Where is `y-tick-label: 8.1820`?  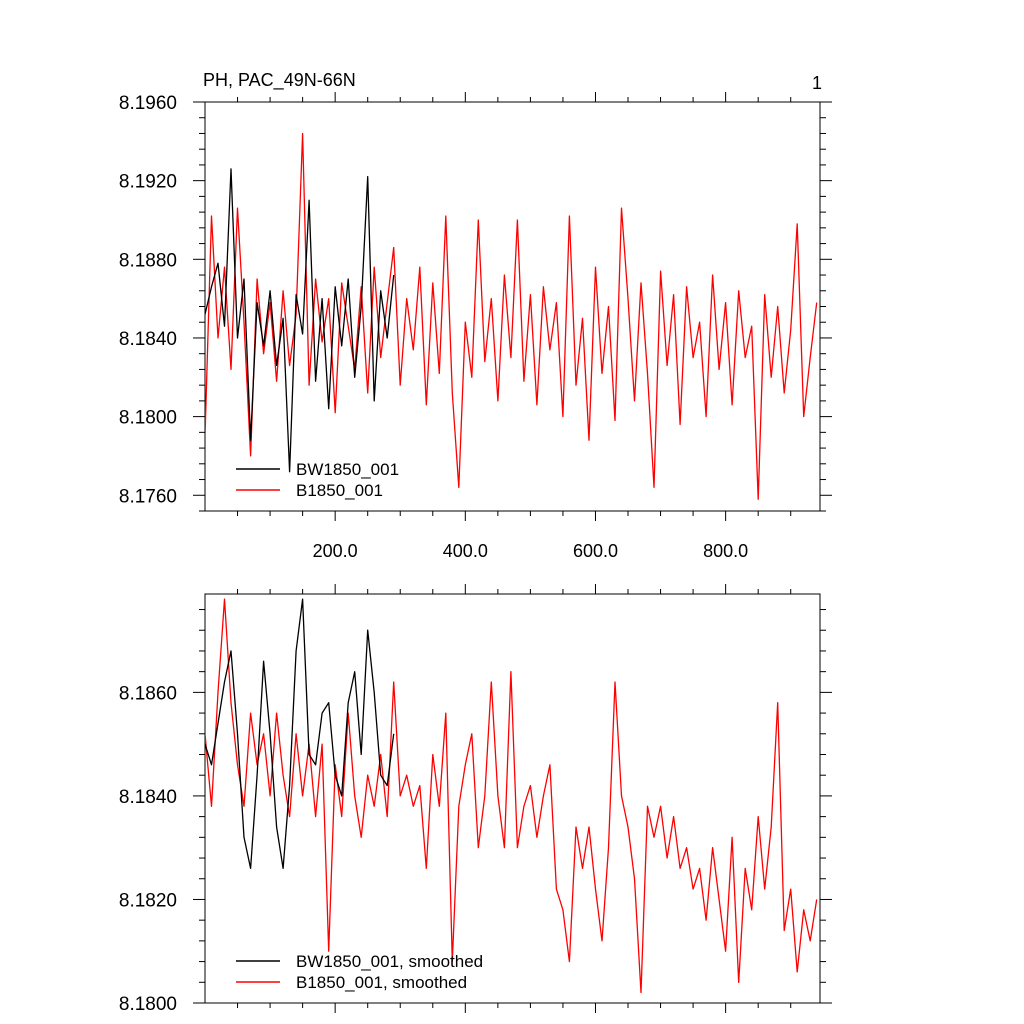
y-tick-label: 8.1820 is located at coordinates (148, 900).